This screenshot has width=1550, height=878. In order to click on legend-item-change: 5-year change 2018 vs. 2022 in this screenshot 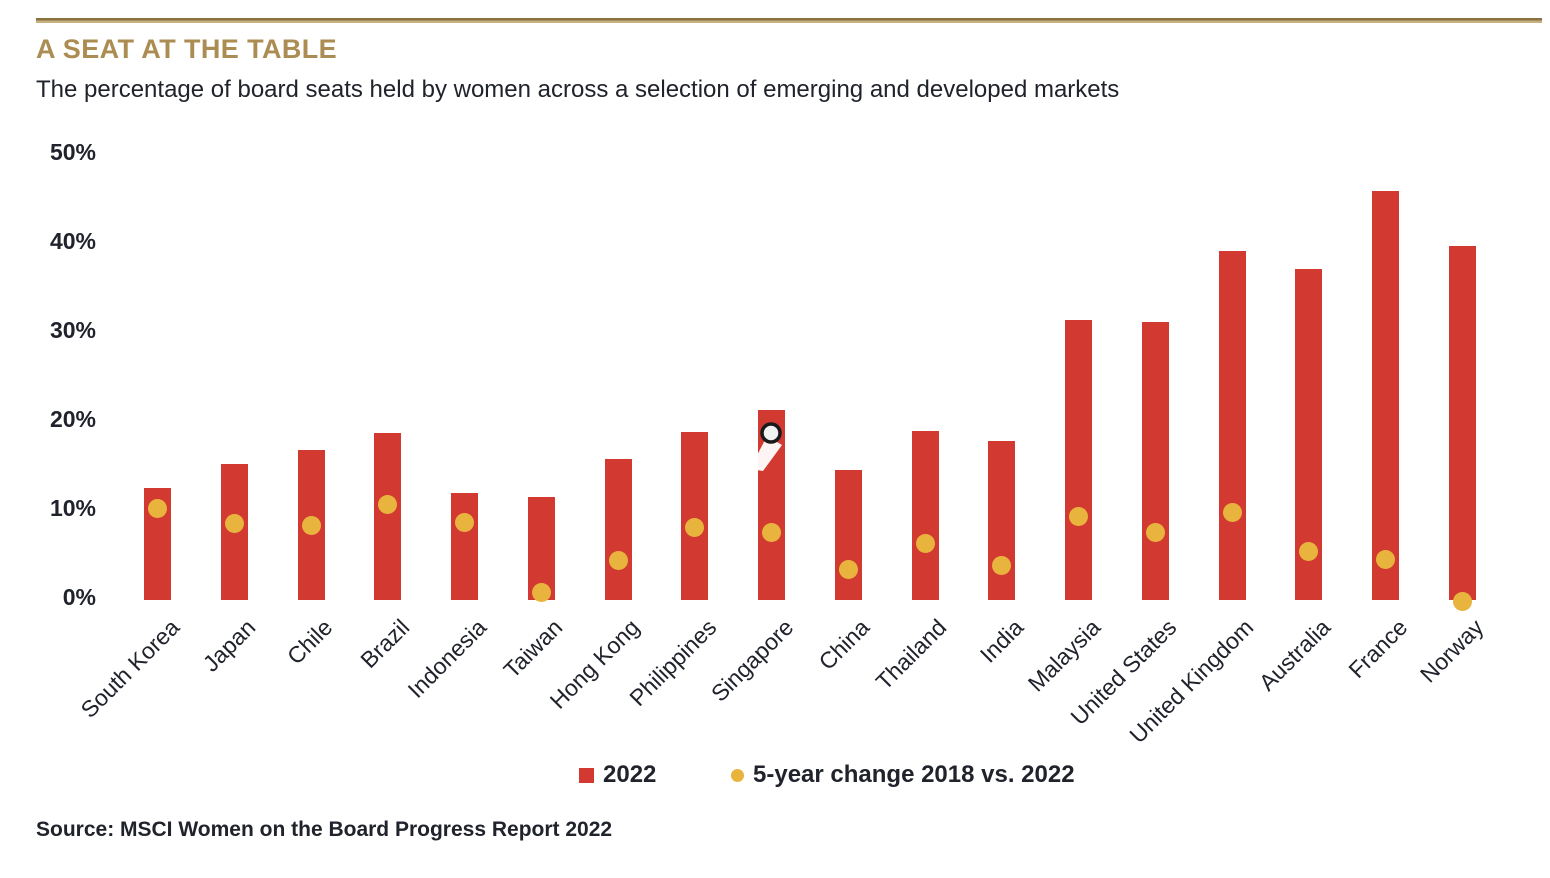, I will do `click(903, 775)`.